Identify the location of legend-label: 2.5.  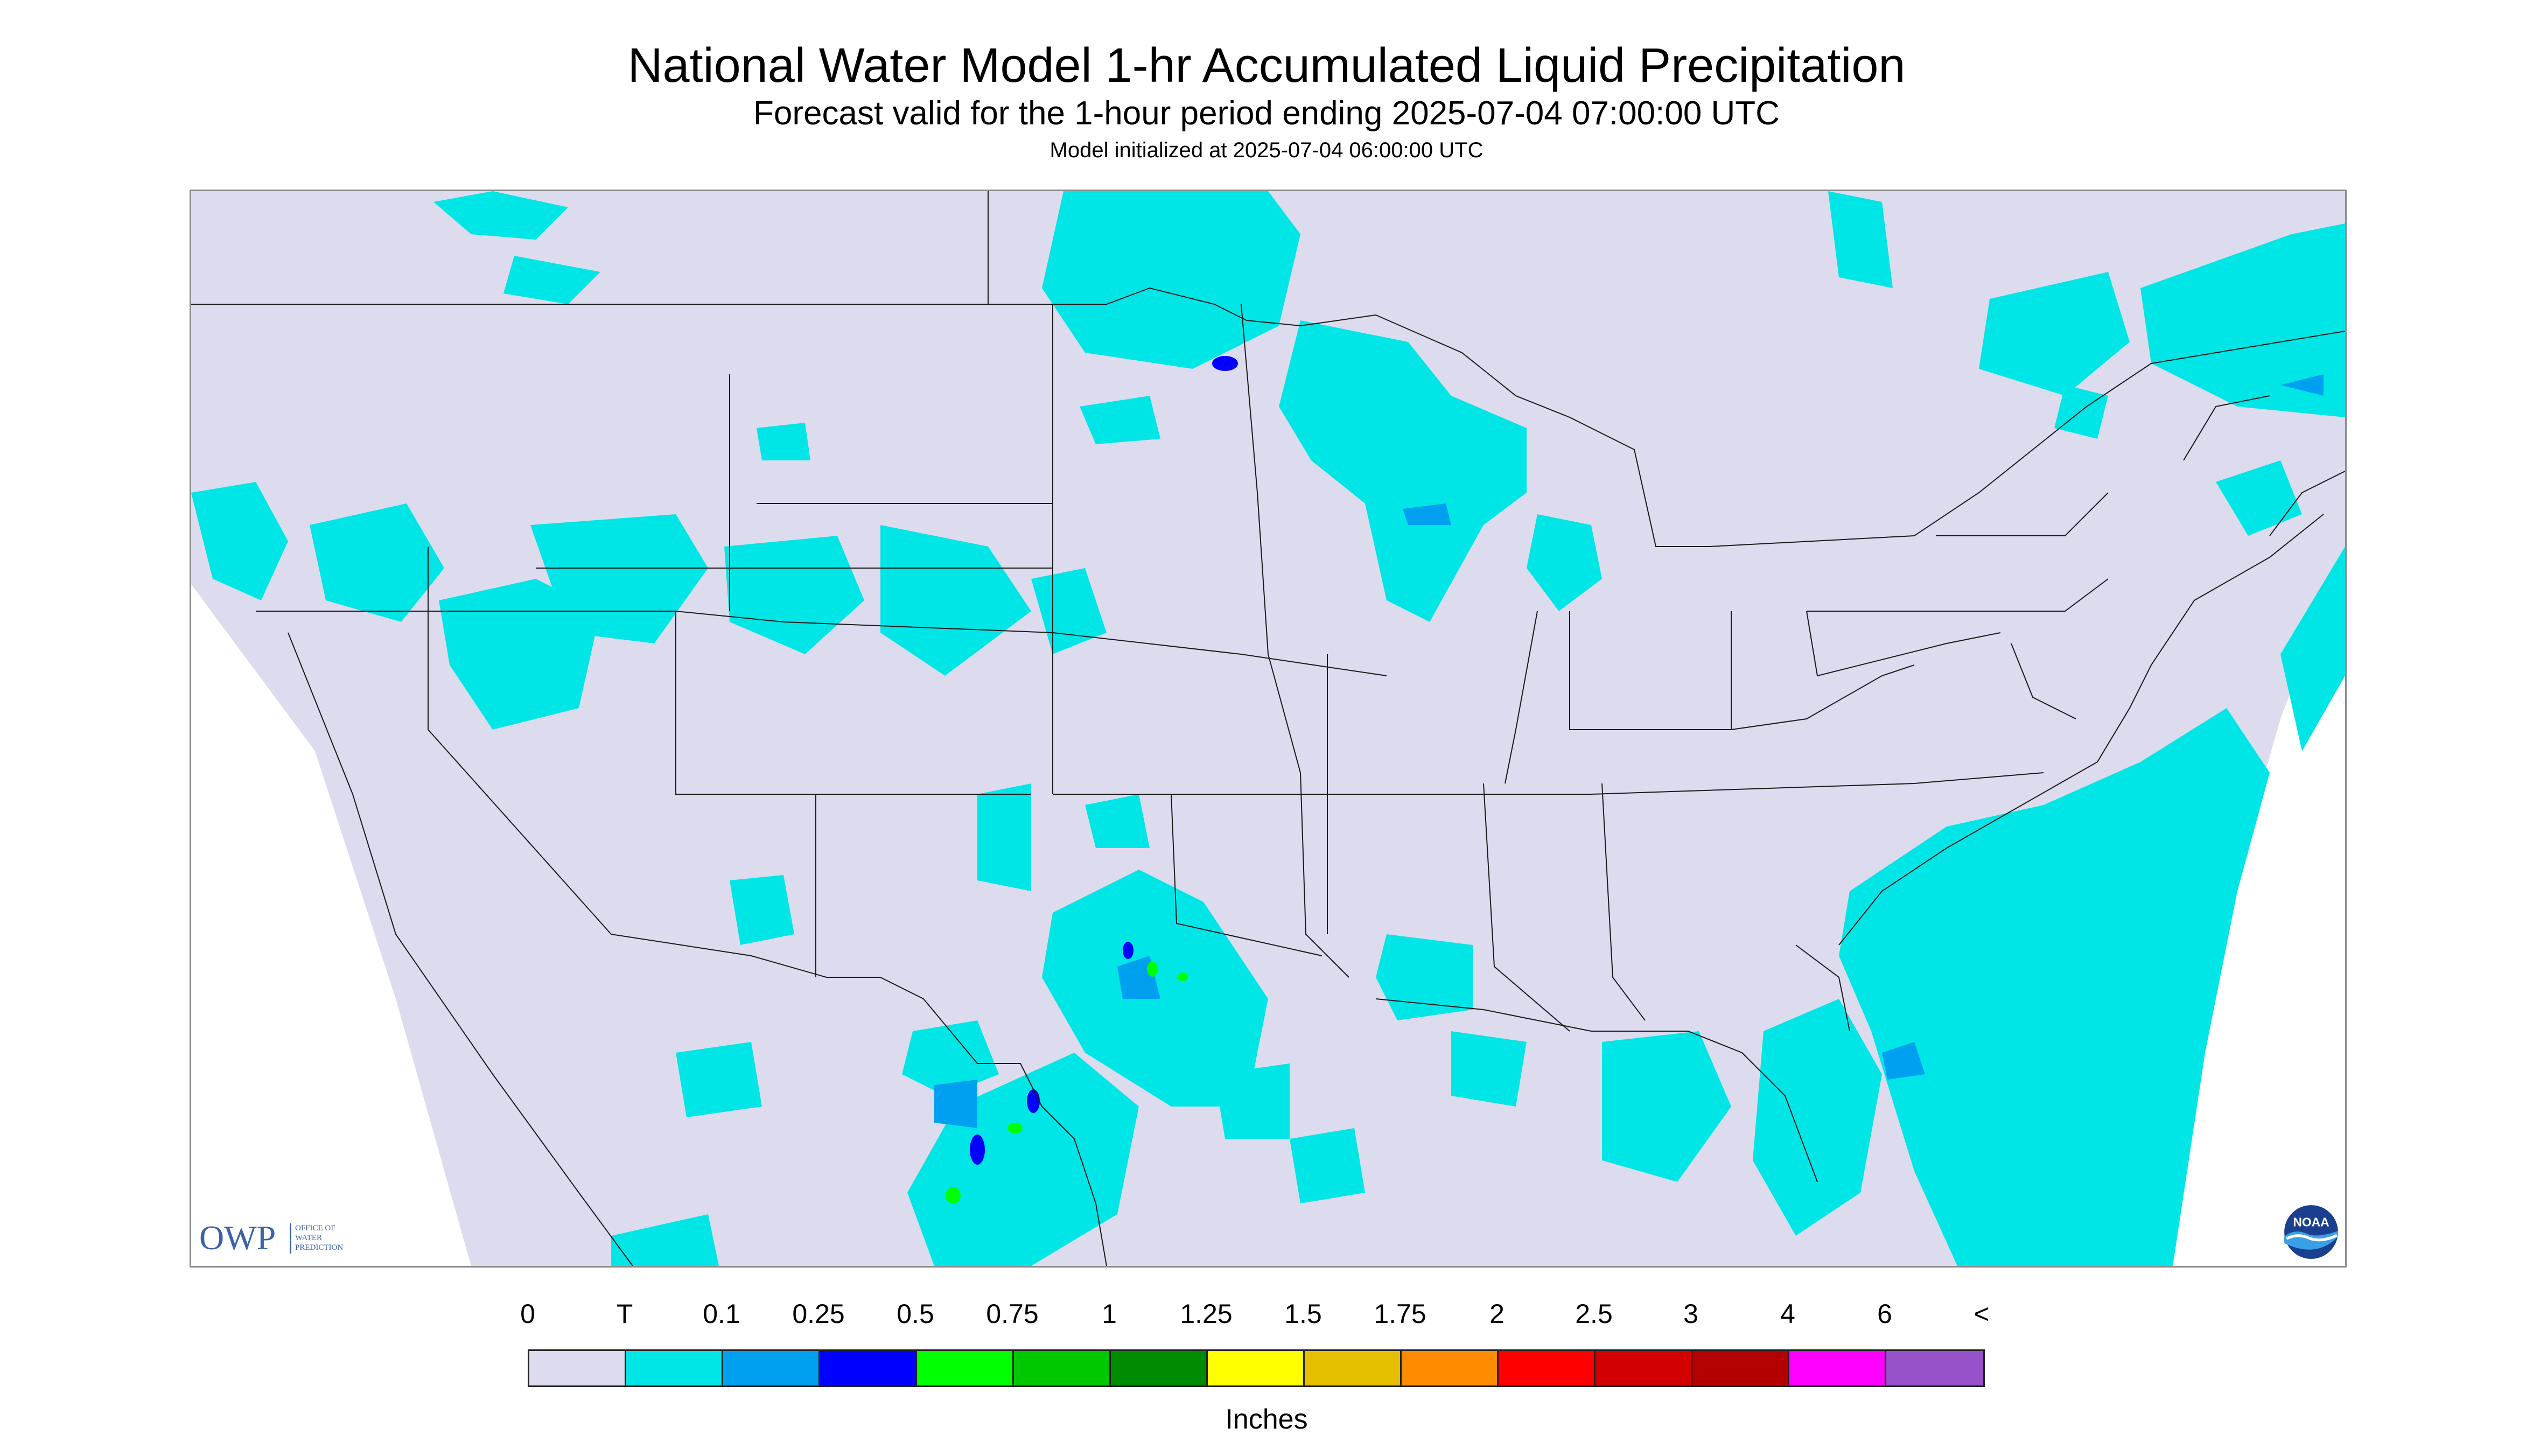
(1594, 1314).